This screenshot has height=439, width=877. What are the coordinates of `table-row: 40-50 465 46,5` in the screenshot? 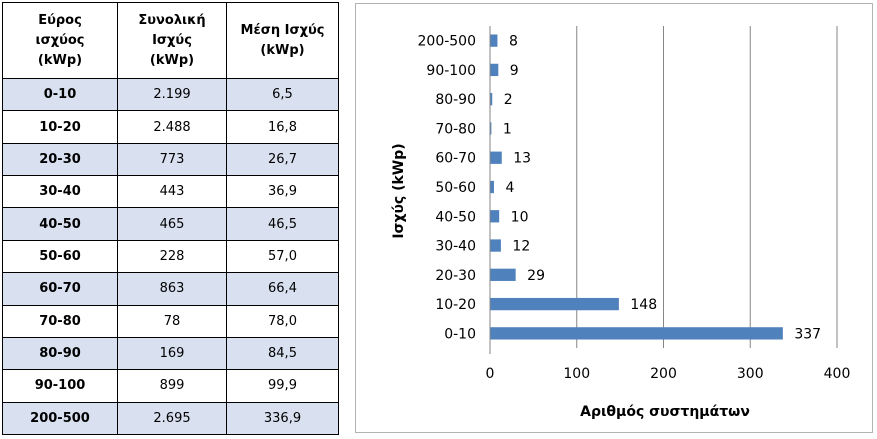 It's located at (170, 224).